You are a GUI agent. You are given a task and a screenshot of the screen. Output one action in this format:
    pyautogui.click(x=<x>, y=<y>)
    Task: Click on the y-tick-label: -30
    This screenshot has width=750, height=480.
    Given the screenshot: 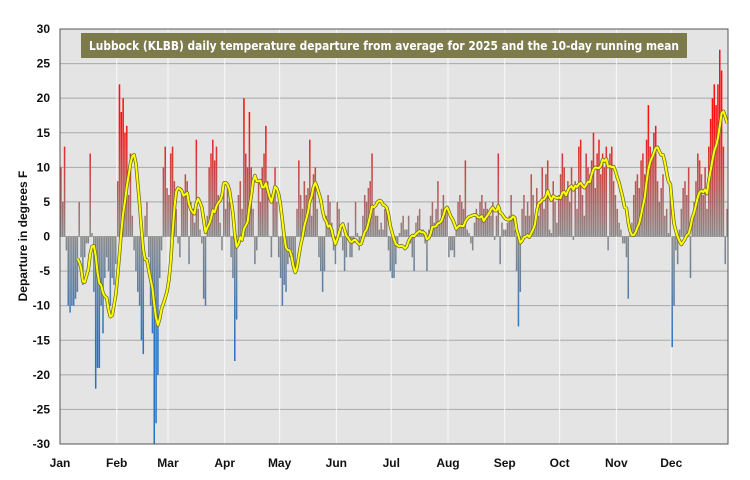 What is the action you would take?
    pyautogui.click(x=42, y=444)
    